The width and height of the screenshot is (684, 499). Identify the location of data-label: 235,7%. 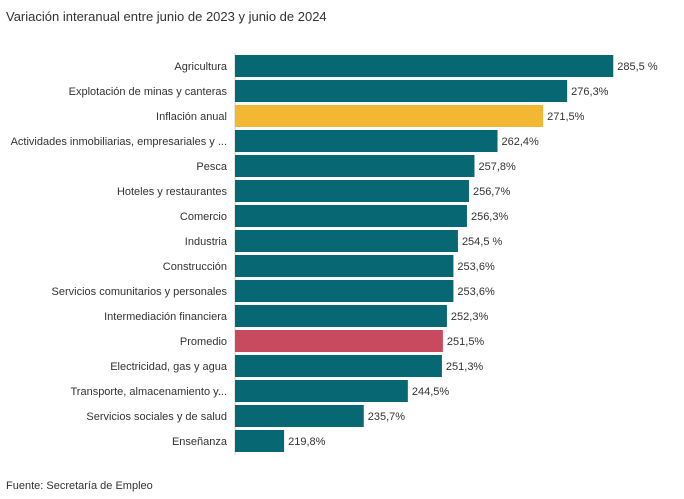
(387, 417).